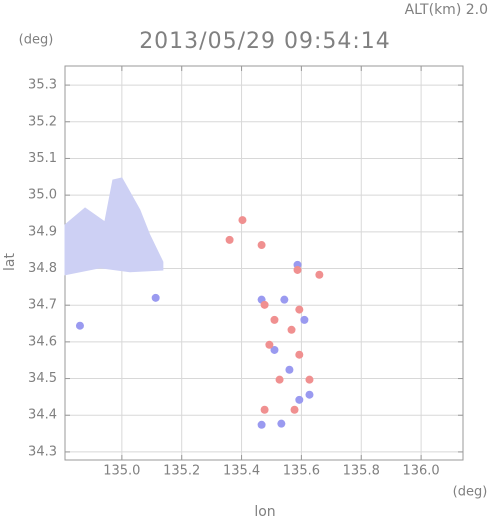 The width and height of the screenshot is (491, 521). Describe the element at coordinates (42, 378) in the screenshot. I see `y-tick-label: 34.5` at that location.